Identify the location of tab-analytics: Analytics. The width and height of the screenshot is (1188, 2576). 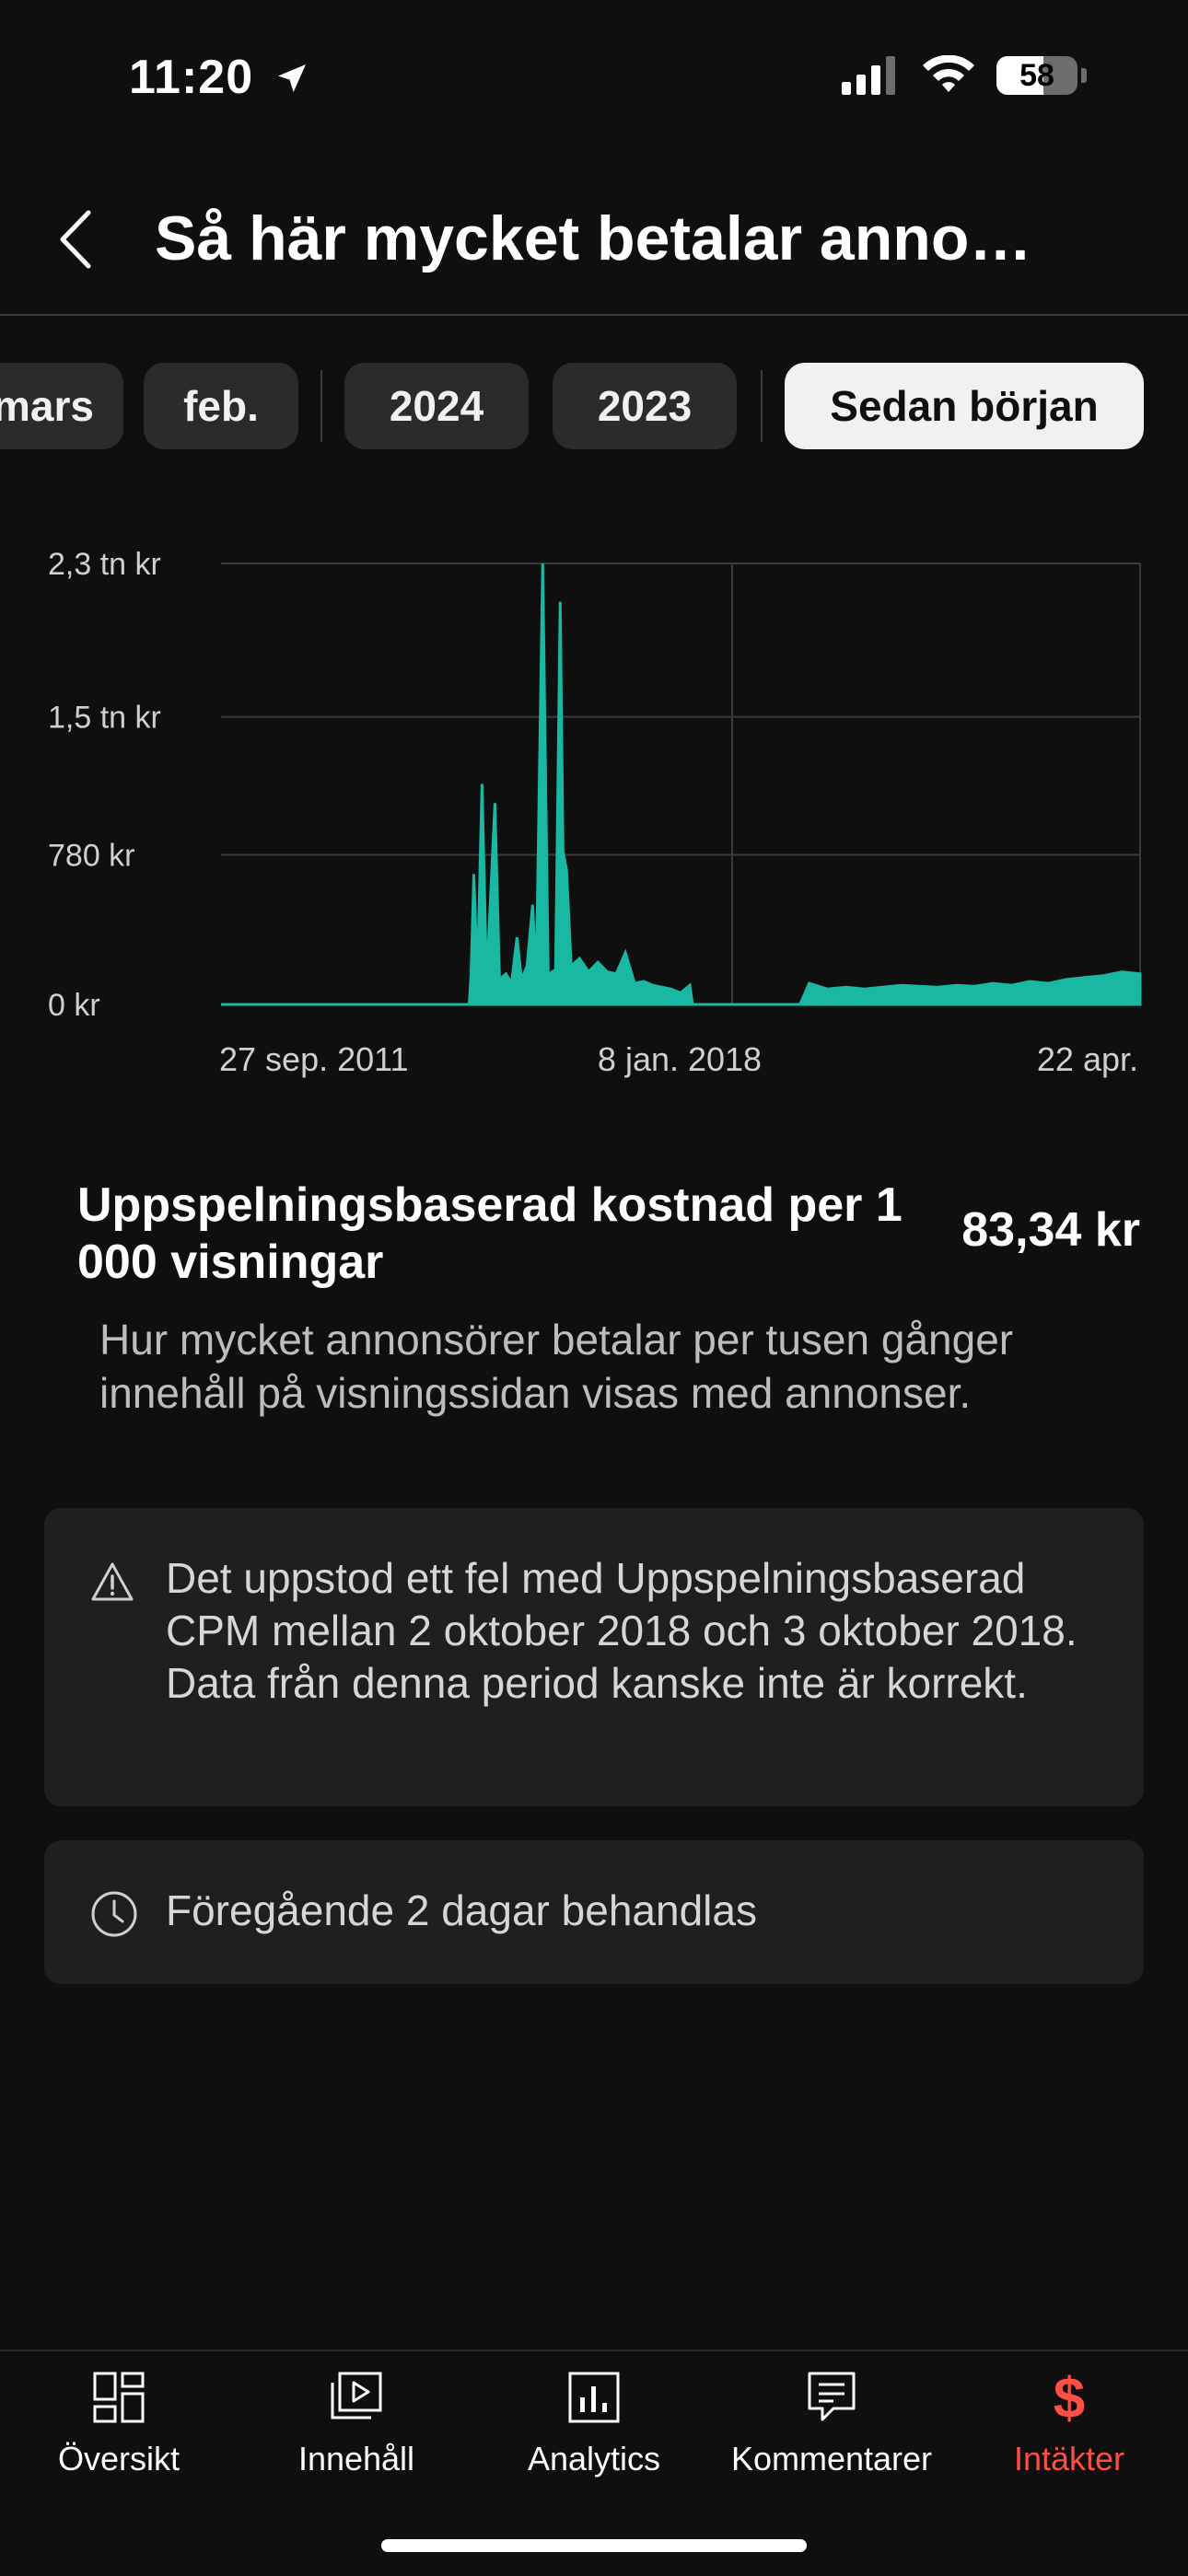
(594, 2432).